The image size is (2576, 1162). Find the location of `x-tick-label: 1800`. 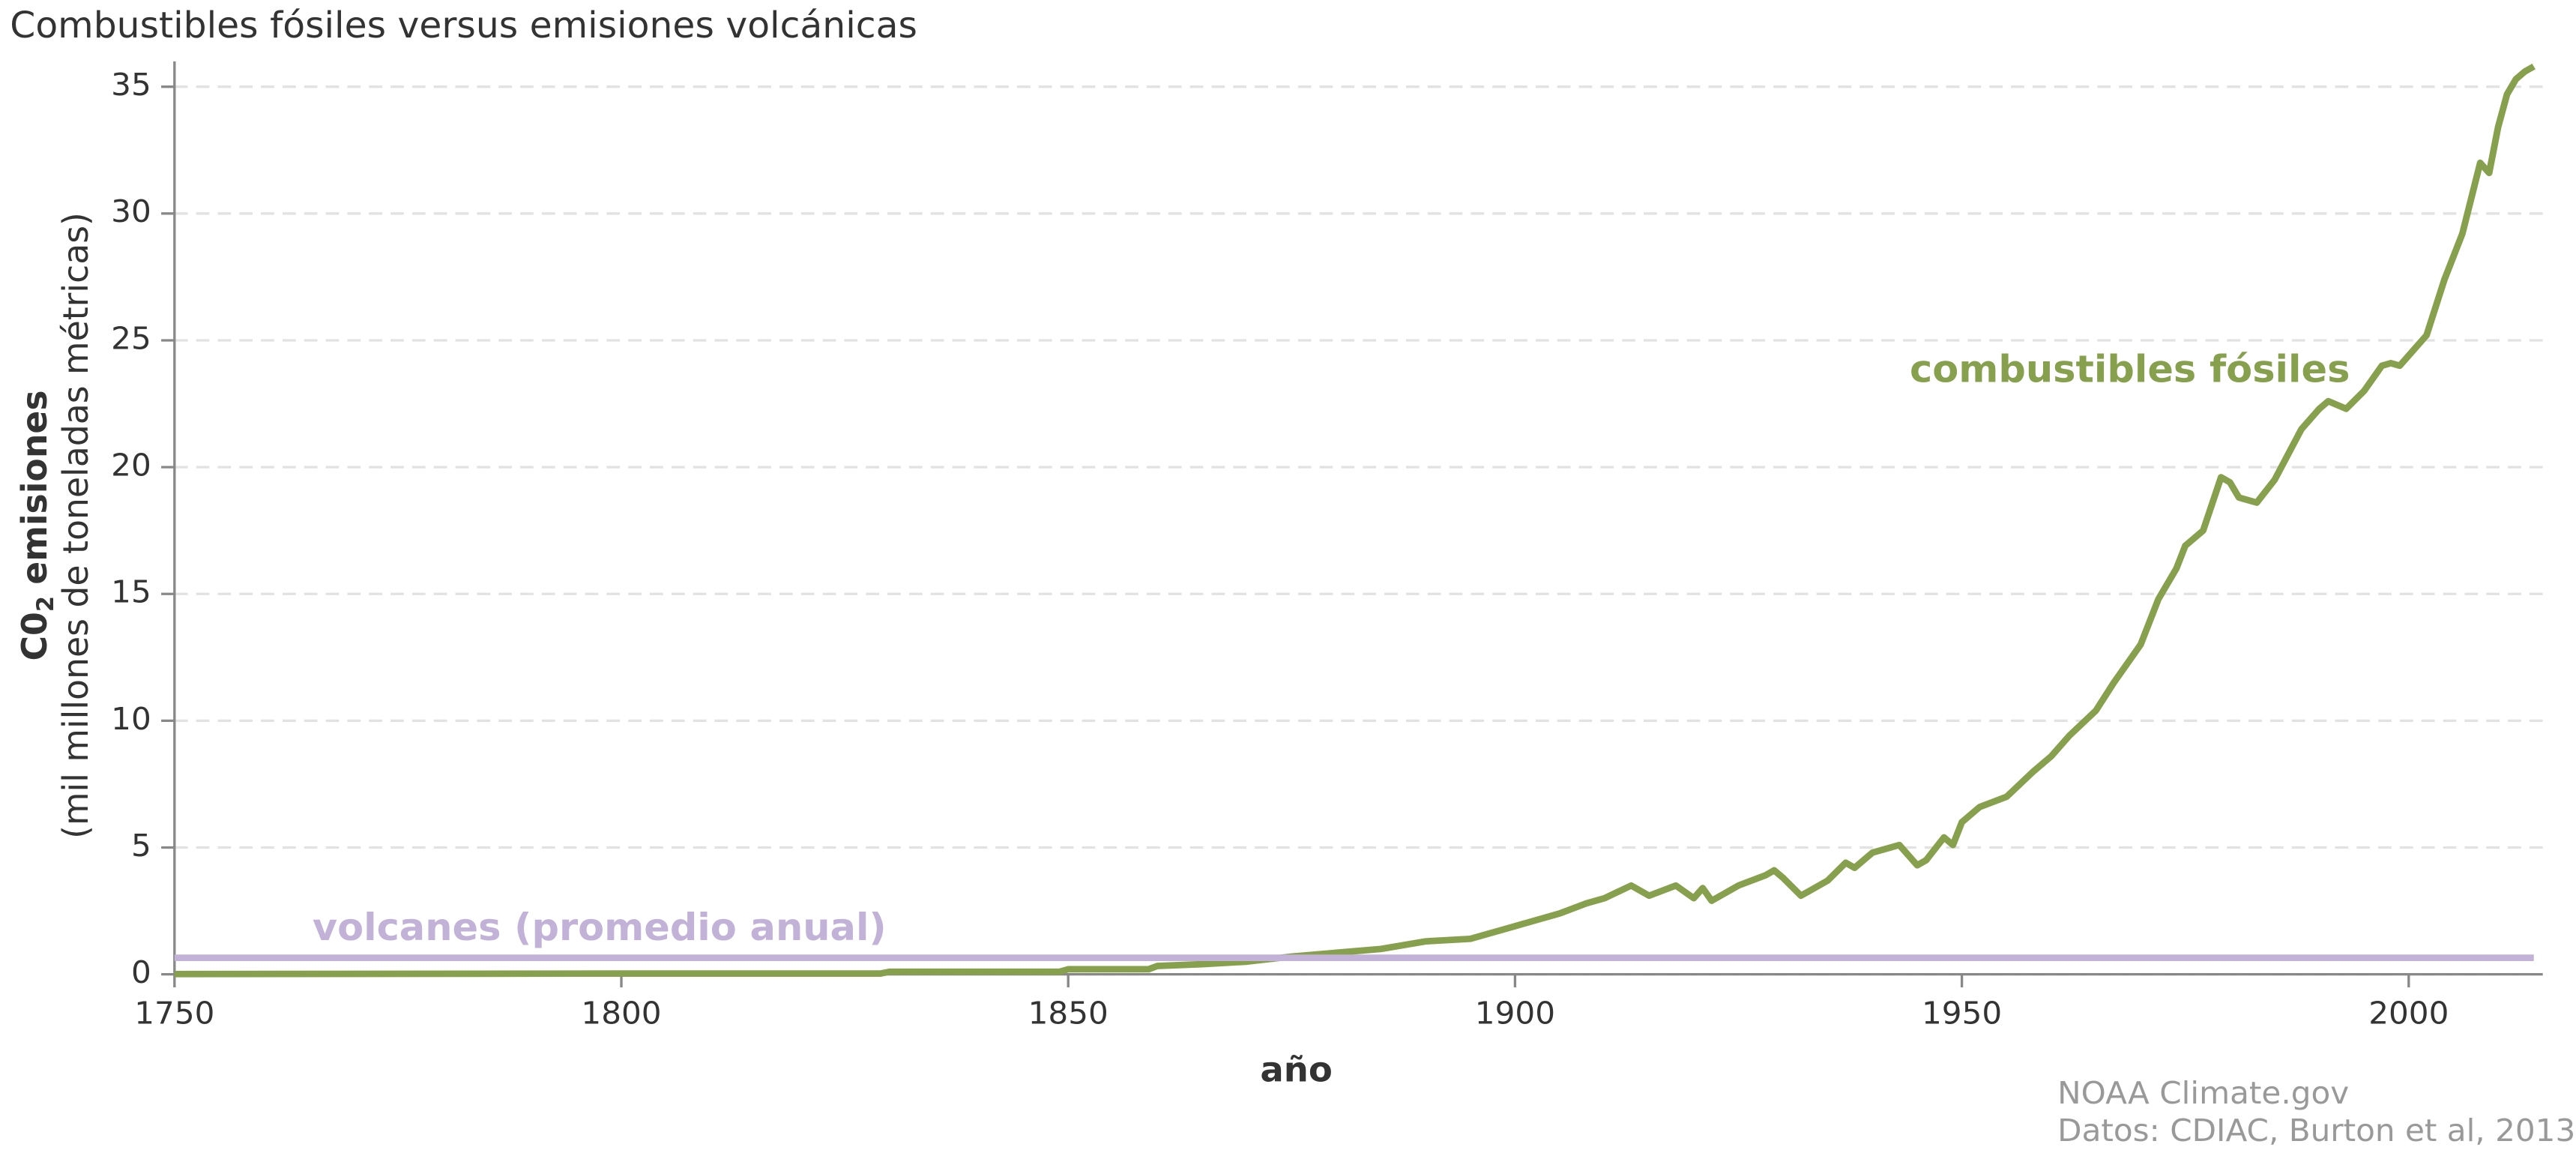

x-tick-label: 1800 is located at coordinates (621, 1013).